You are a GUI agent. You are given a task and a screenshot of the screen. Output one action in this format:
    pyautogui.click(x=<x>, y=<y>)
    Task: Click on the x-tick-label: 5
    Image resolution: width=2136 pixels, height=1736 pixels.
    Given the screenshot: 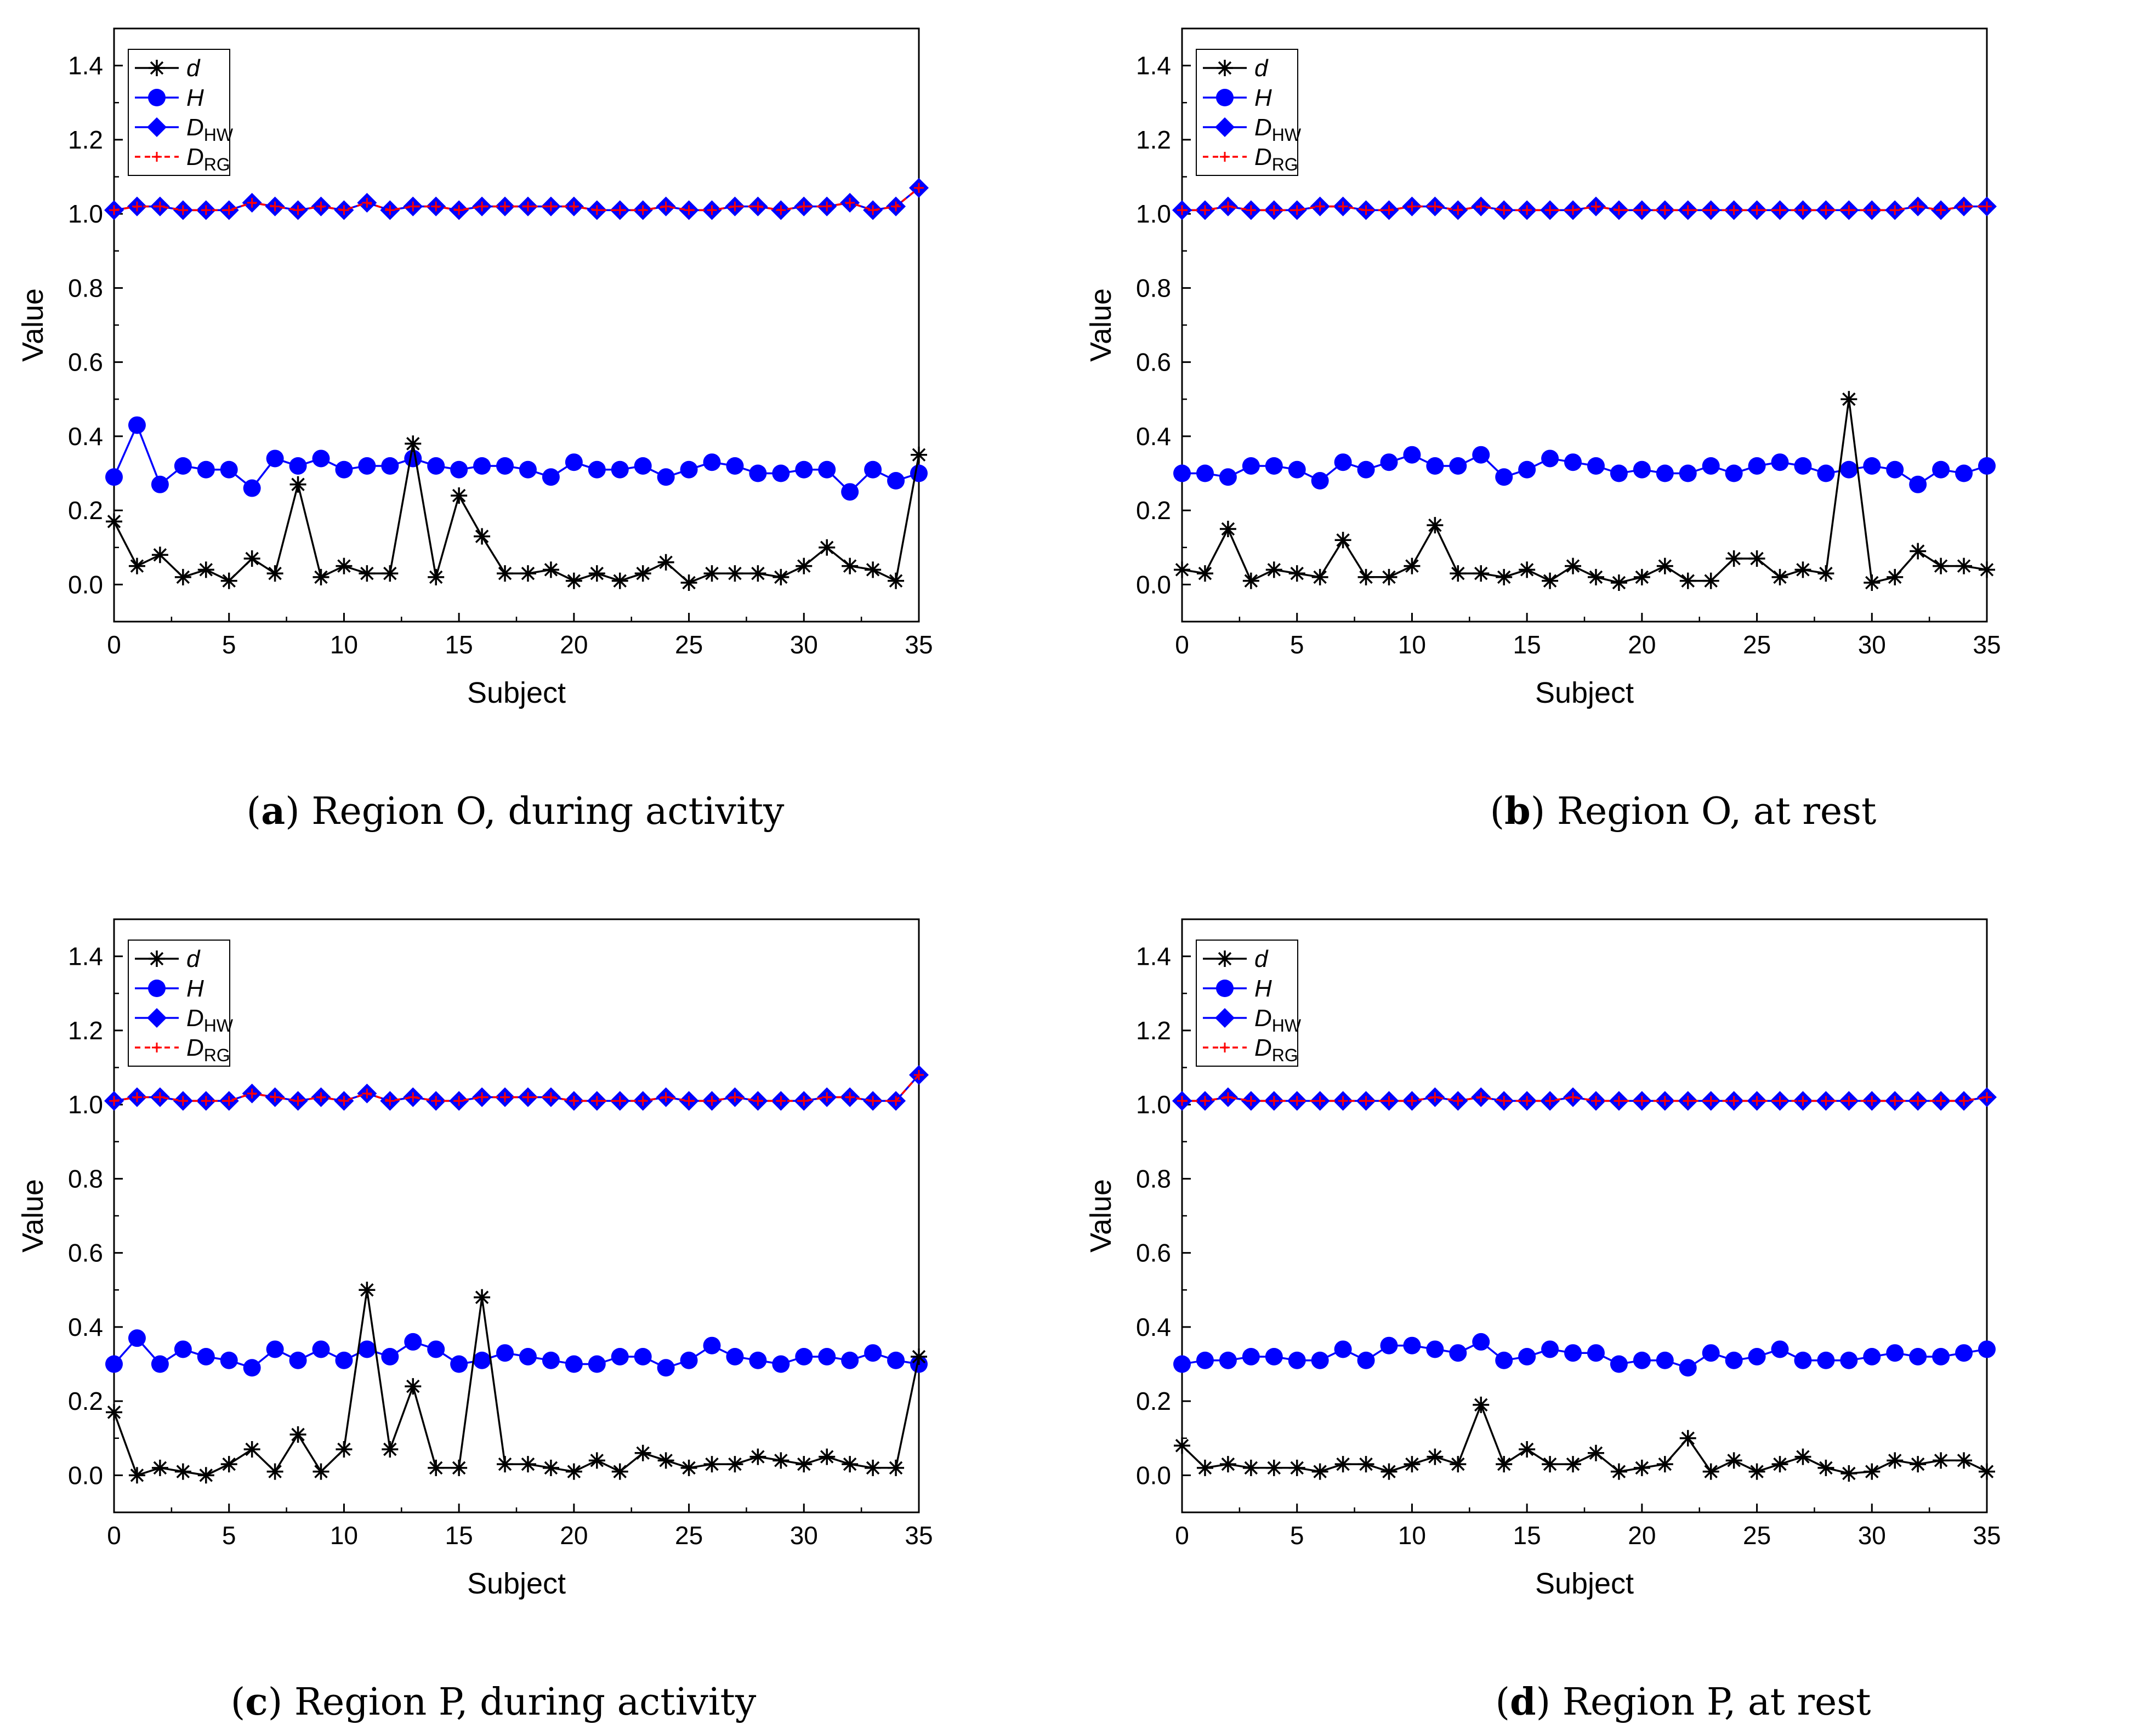 What is the action you would take?
    pyautogui.click(x=229, y=1535)
    